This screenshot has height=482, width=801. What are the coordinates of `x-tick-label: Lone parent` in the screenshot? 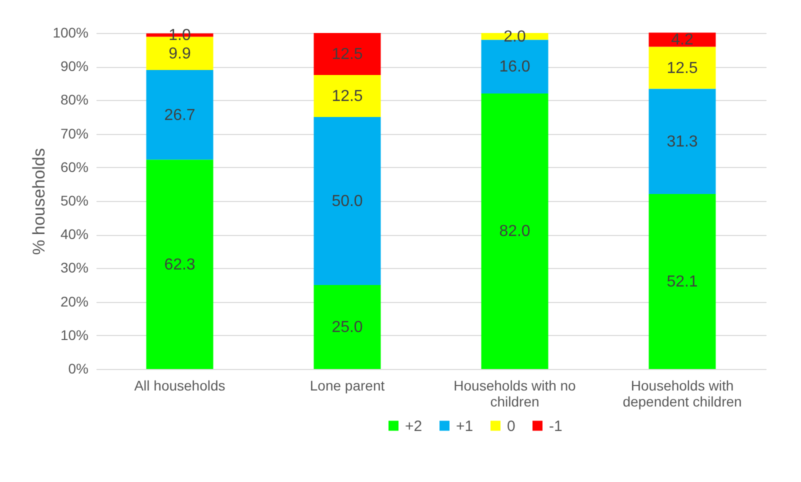 It's located at (347, 386).